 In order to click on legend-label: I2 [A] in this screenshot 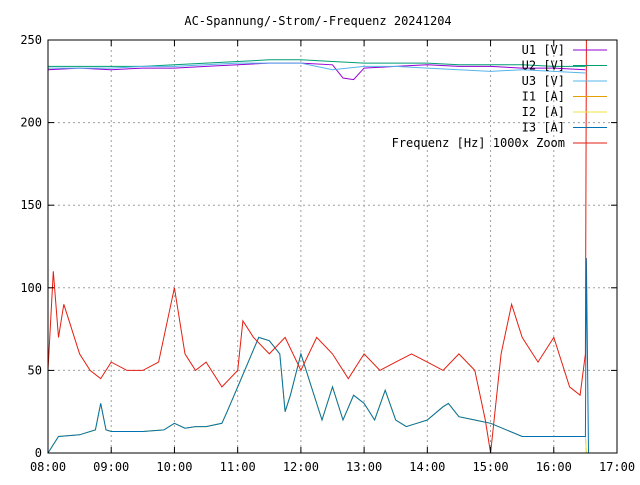, I will do `click(543, 112)`.